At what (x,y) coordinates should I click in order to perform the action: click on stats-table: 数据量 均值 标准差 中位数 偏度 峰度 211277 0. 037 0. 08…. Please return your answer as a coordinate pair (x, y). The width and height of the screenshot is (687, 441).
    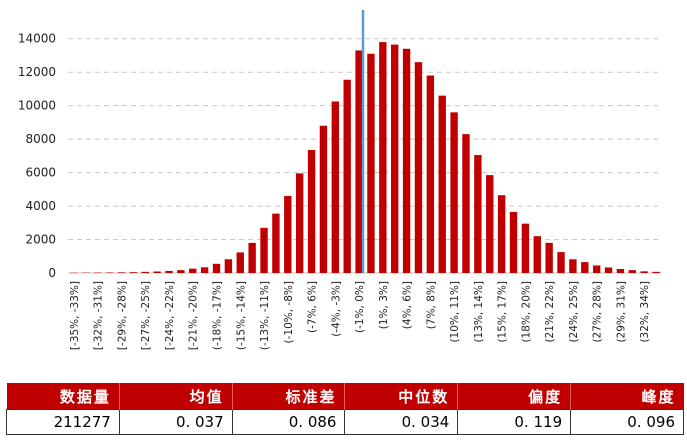
    Looking at the image, I should click on (345, 409).